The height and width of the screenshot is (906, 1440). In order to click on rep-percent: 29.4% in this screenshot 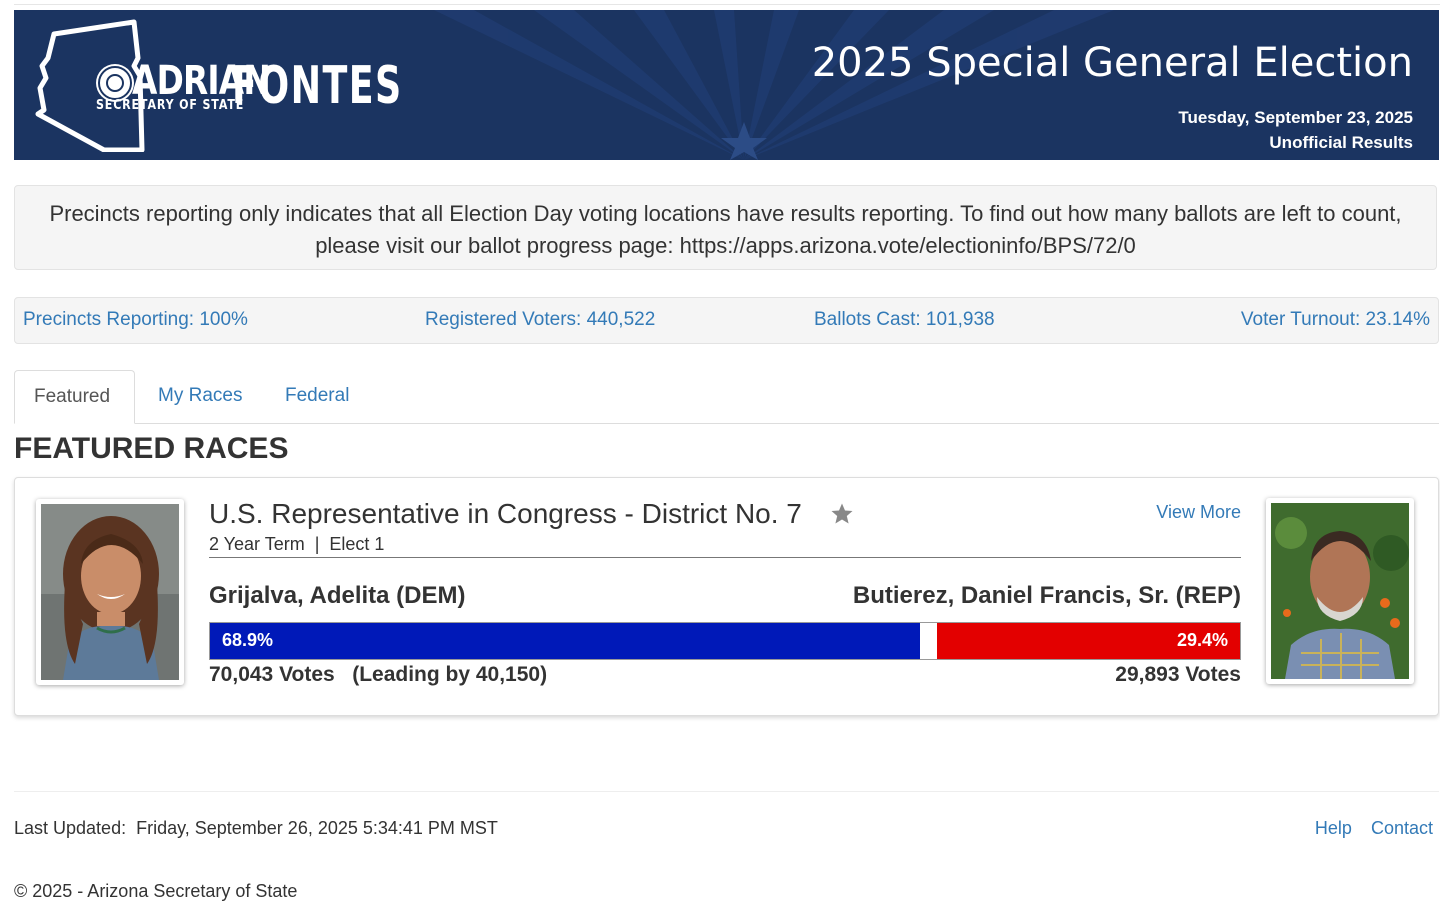, I will do `click(1202, 640)`.